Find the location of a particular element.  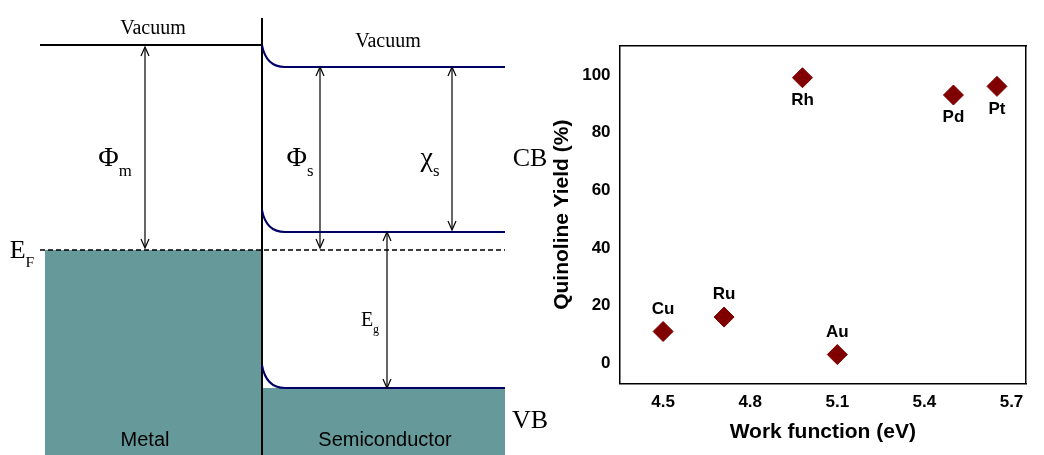

annotation: Pd is located at coordinates (953, 117).